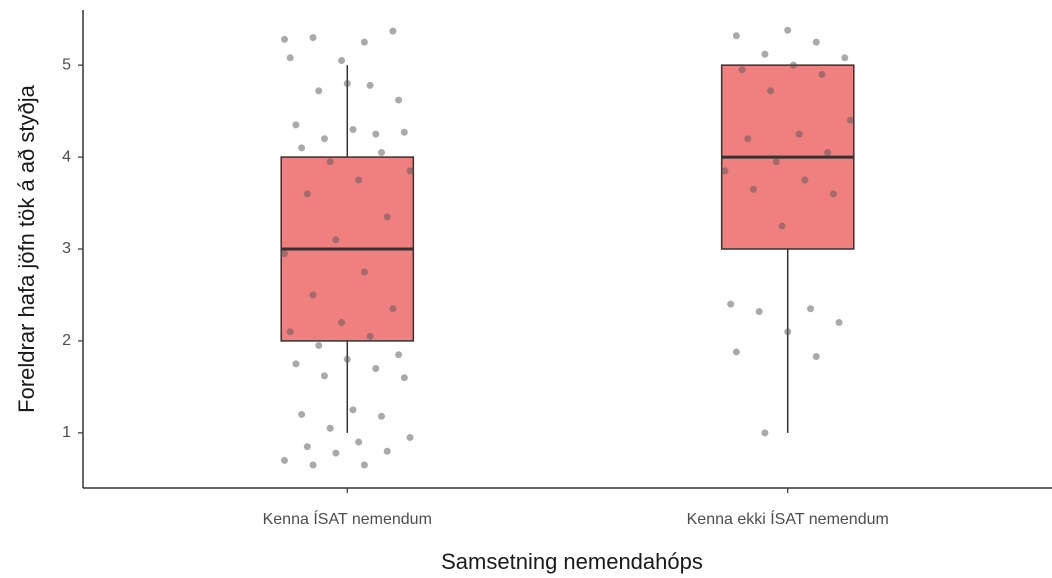 The width and height of the screenshot is (1052, 578). What do you see at coordinates (788, 518) in the screenshot?
I see `x-tick-label: Kenna ekki ÍSAT nemendum` at bounding box center [788, 518].